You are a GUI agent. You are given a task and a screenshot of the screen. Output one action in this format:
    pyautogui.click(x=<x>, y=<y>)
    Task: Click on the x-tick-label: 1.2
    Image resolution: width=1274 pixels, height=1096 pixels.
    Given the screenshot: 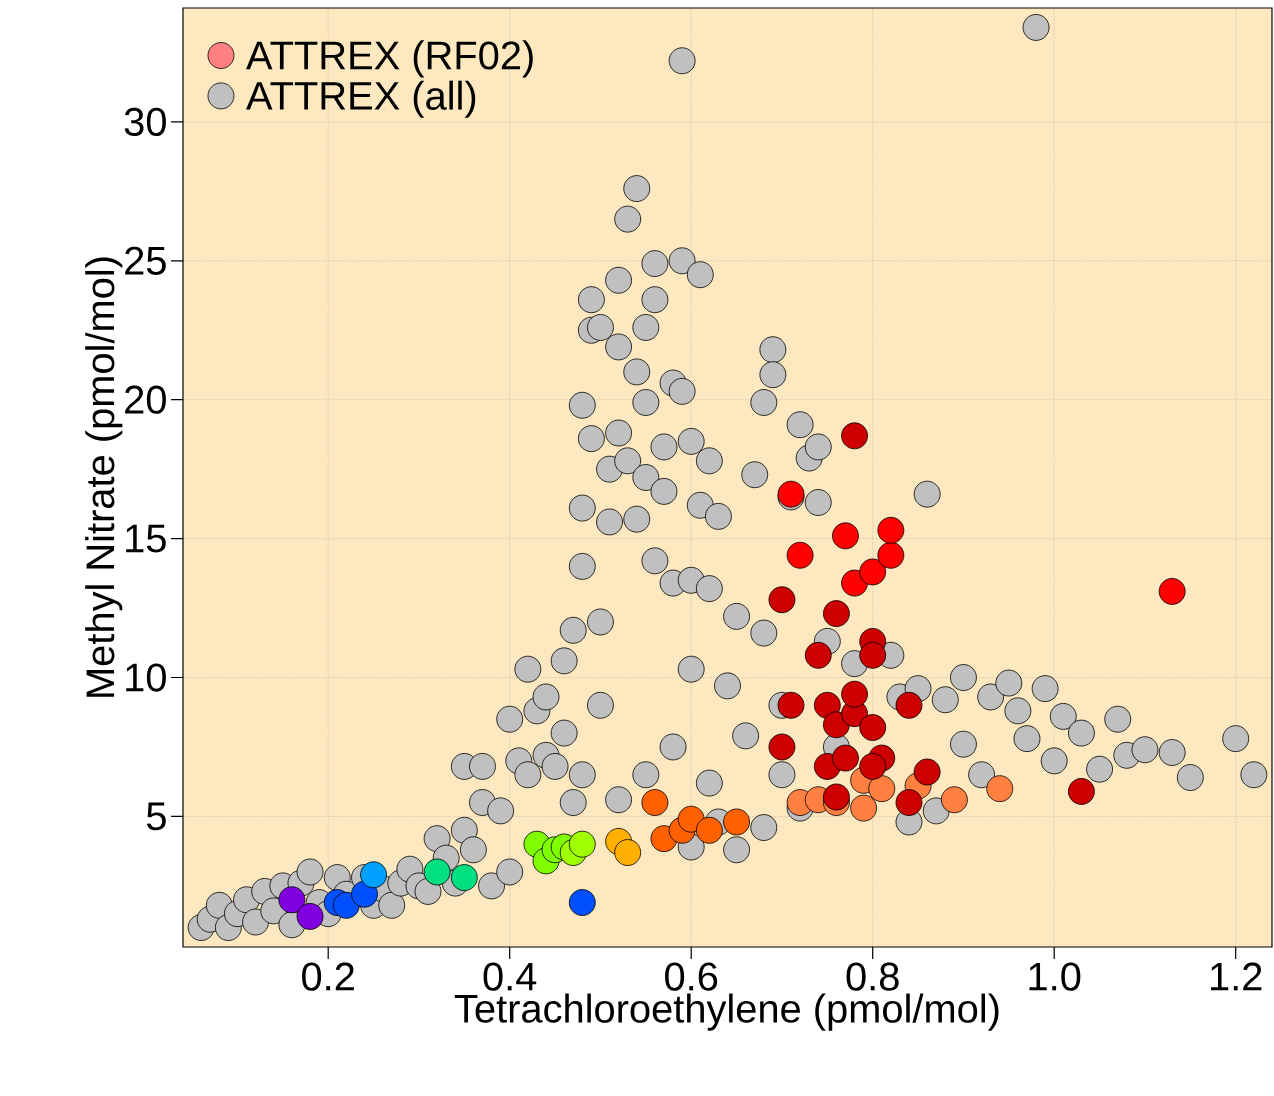 What is the action you would take?
    pyautogui.click(x=1236, y=976)
    